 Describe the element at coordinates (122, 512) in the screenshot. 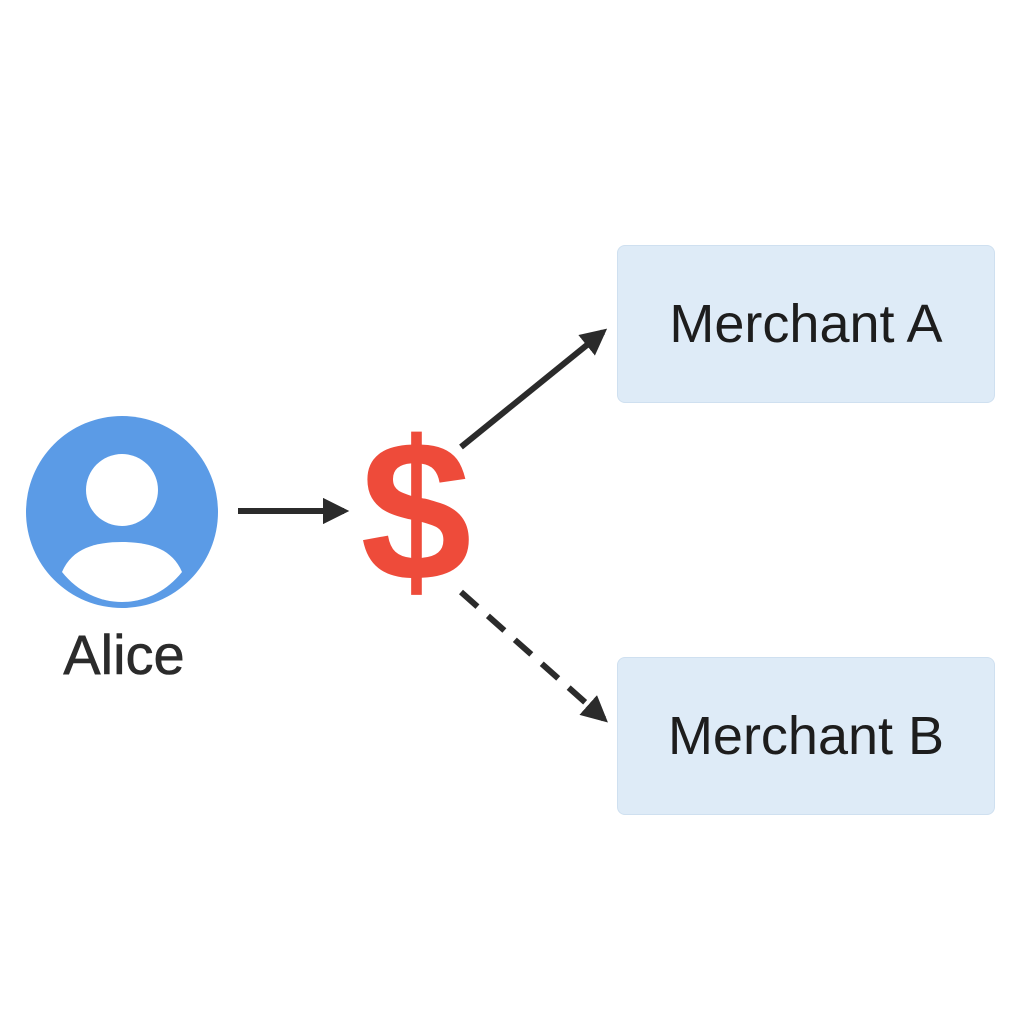

I see `user-avatar-icon` at that location.